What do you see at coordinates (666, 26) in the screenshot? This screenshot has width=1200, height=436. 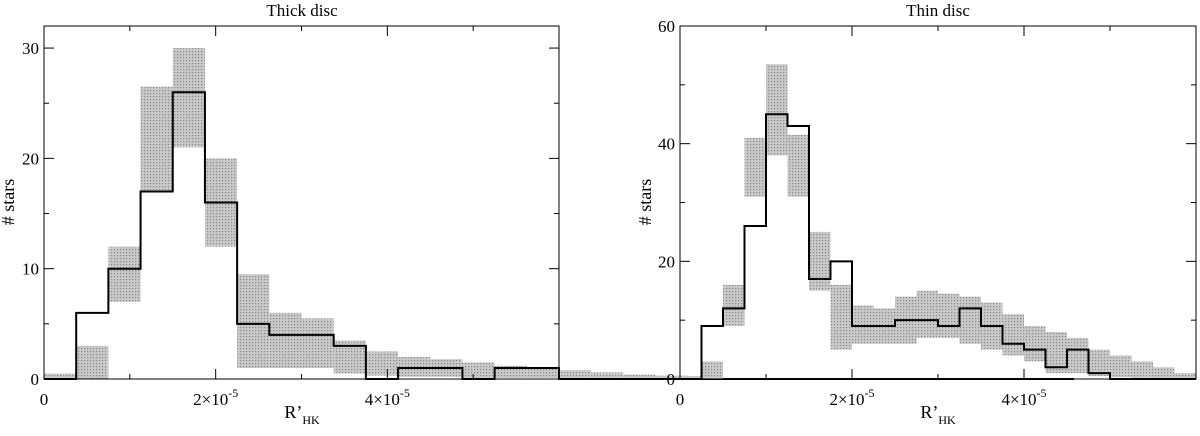 I see `y-tick-label: 60` at bounding box center [666, 26].